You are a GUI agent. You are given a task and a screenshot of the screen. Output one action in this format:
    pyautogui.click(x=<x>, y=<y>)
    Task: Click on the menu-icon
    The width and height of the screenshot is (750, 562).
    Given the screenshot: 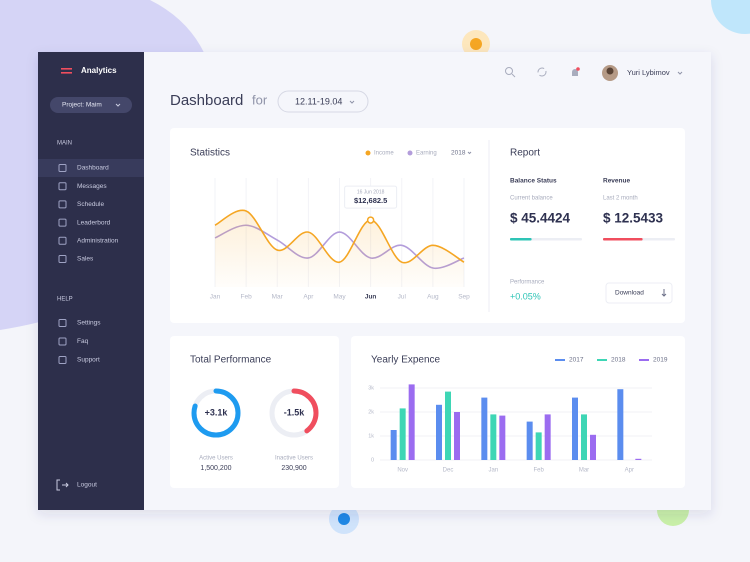 What is the action you would take?
    pyautogui.click(x=66, y=71)
    